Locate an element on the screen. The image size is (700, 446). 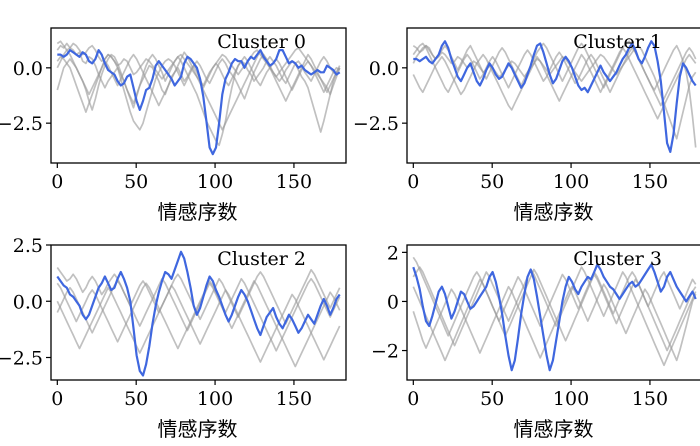
panel-title: Cluster 2 is located at coordinates (261, 259).